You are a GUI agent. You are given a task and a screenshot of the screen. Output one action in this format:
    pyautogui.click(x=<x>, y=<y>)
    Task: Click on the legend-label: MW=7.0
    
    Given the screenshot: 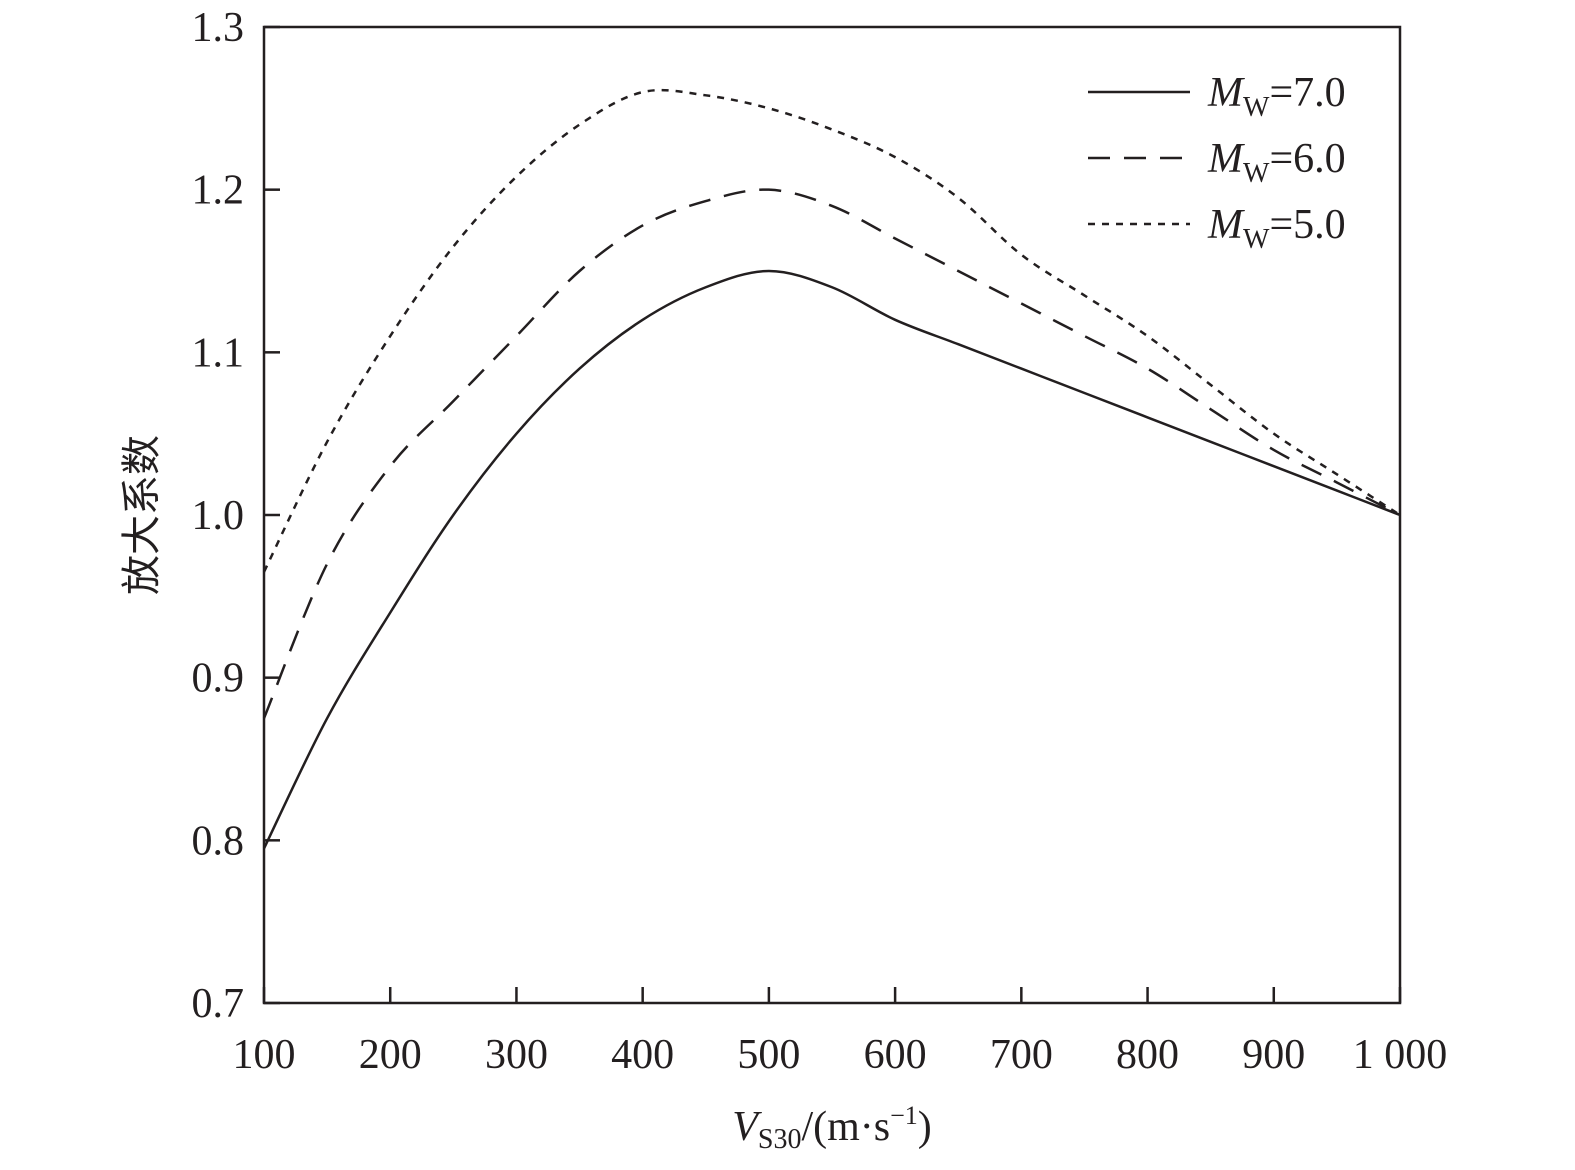 What is the action you would take?
    pyautogui.click(x=1276, y=96)
    